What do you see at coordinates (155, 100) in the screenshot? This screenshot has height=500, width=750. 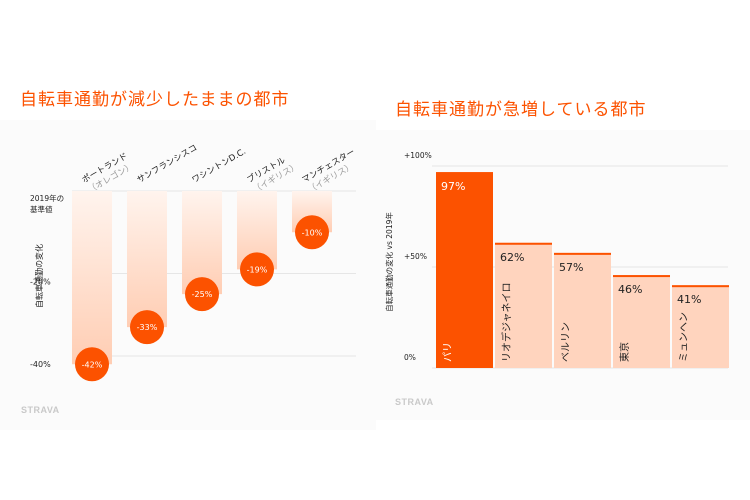 I see `left-chart-title: 自転車通勤が減少したままの都市` at bounding box center [155, 100].